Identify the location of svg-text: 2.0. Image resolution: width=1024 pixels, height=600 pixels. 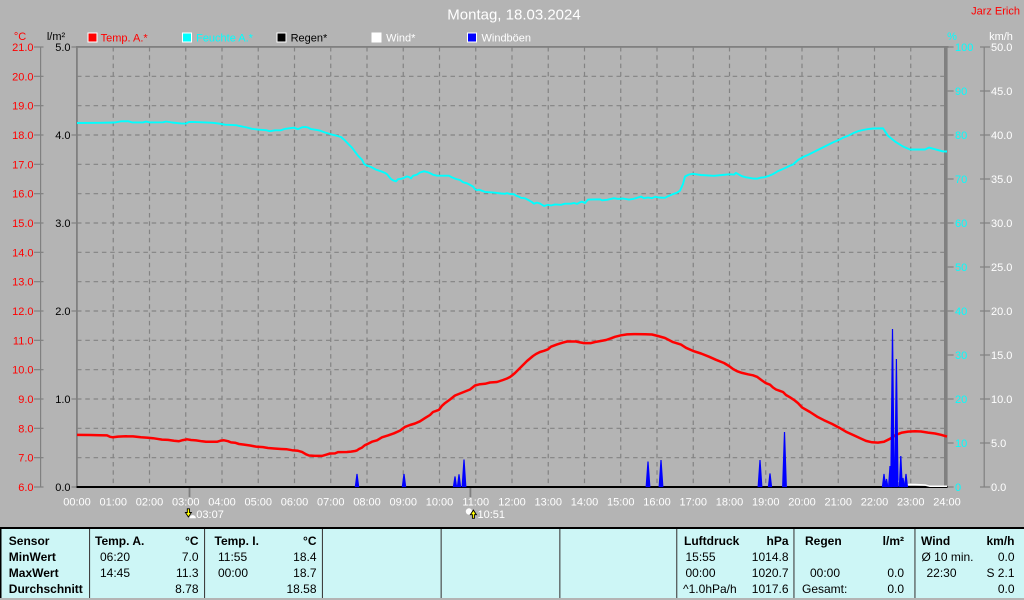
(62, 312).